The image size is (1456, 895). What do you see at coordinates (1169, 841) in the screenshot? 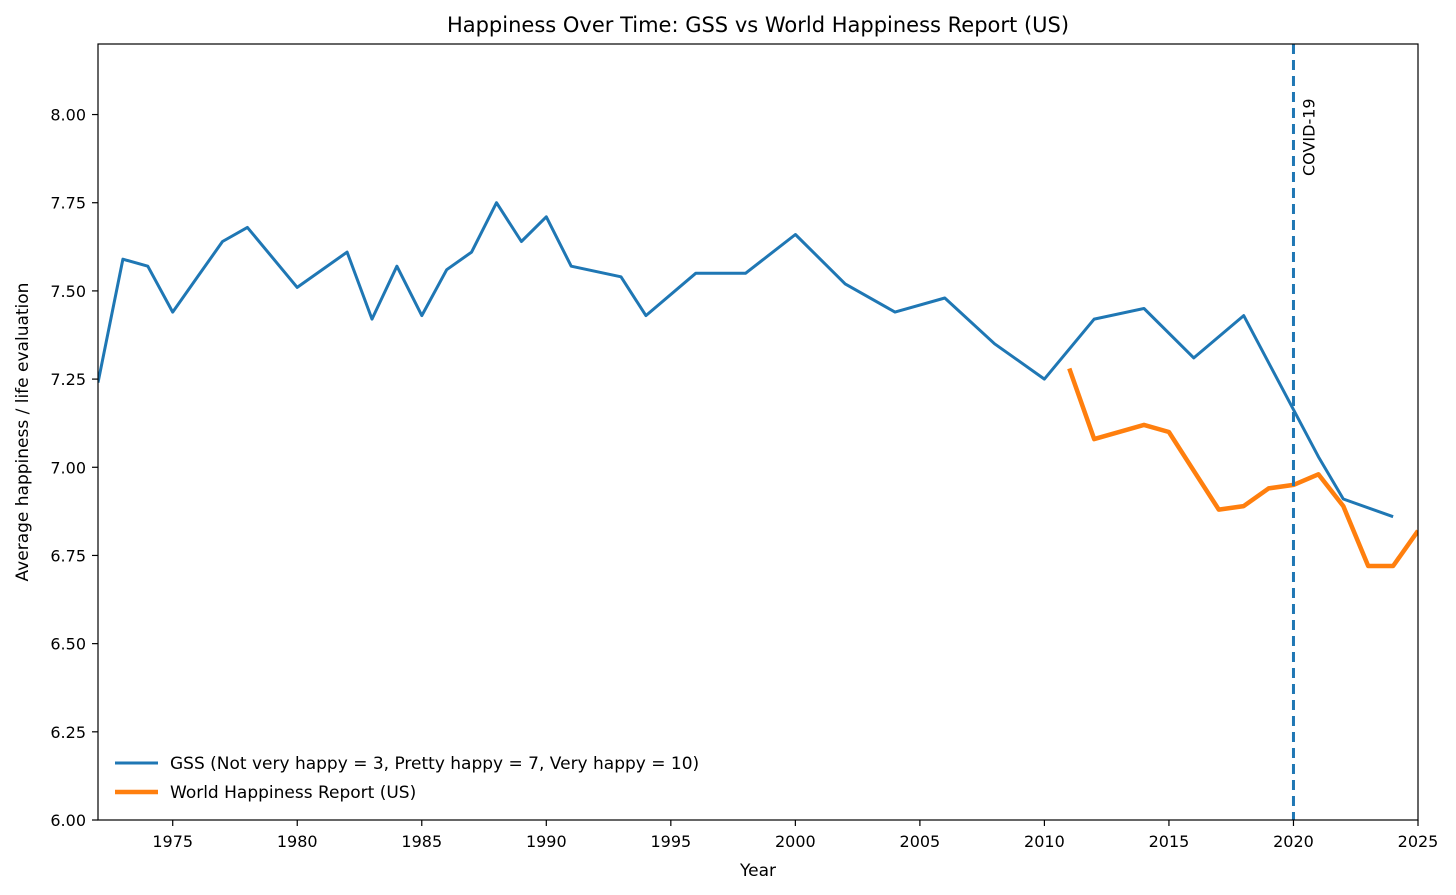
I see `x-tick-label: 2015` at bounding box center [1169, 841].